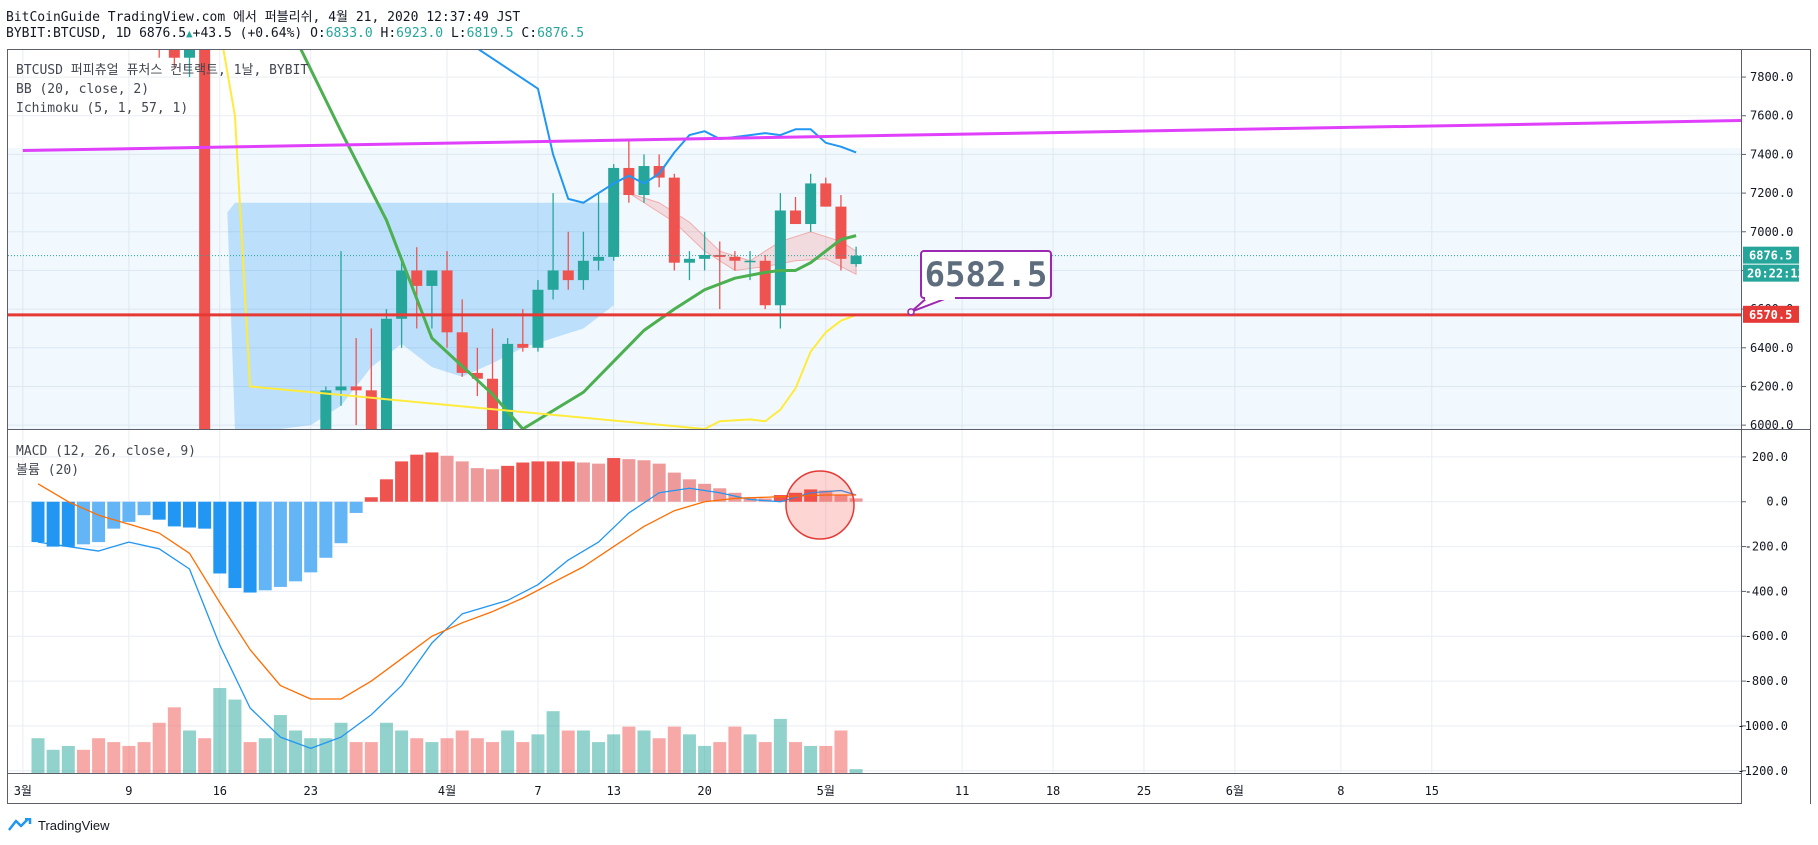 The height and width of the screenshot is (845, 1818). What do you see at coordinates (47, 470) in the screenshot?
I see `legend-volume: 볼륨 (20)` at bounding box center [47, 470].